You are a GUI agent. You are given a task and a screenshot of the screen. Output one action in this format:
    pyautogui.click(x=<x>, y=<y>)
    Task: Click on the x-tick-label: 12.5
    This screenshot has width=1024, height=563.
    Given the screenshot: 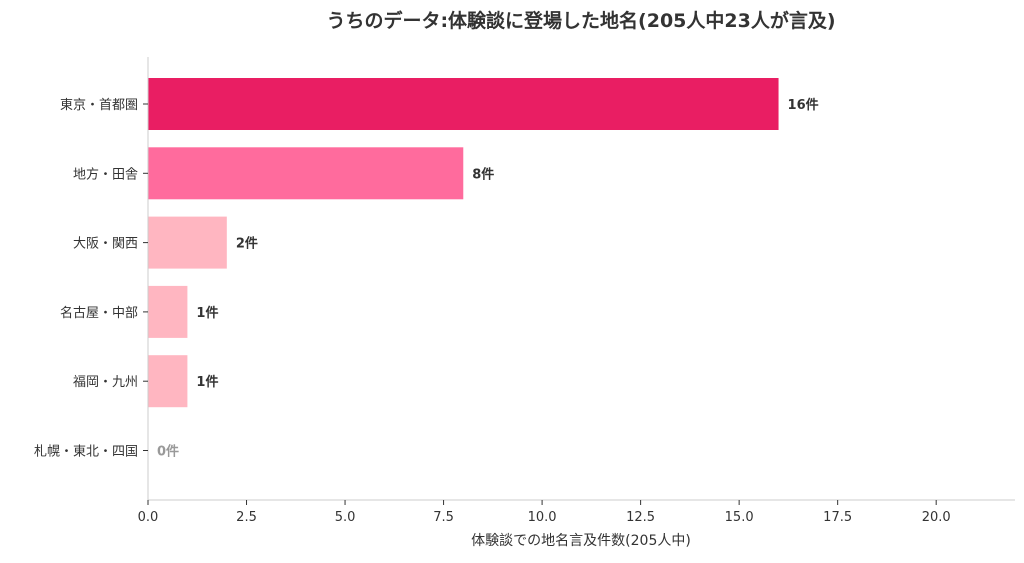 What is the action you would take?
    pyautogui.click(x=640, y=517)
    